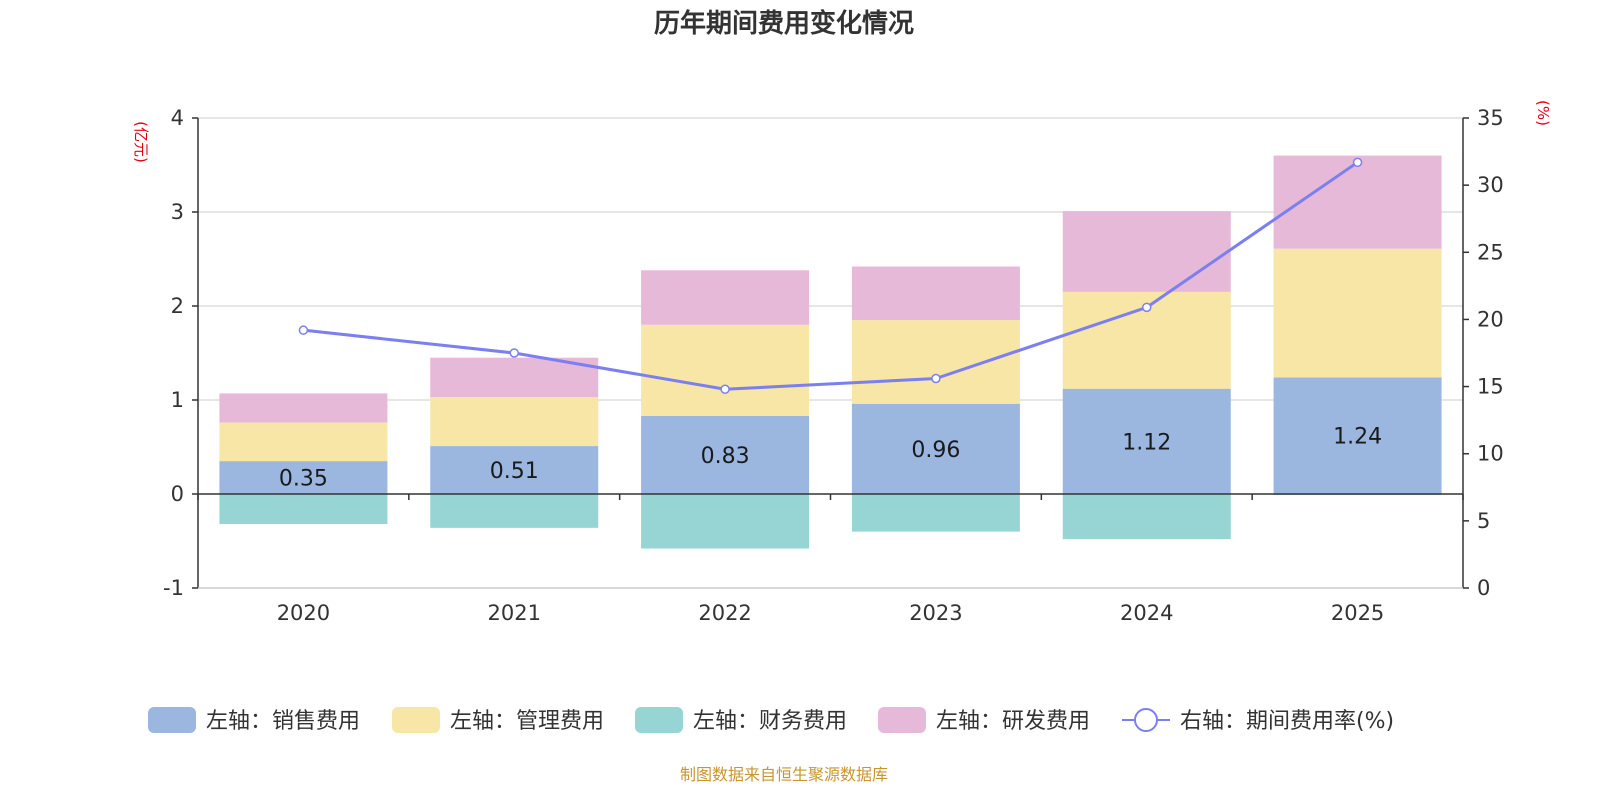  Describe the element at coordinates (1490, 118) in the screenshot. I see `right-axis-tick-label: 35` at that location.